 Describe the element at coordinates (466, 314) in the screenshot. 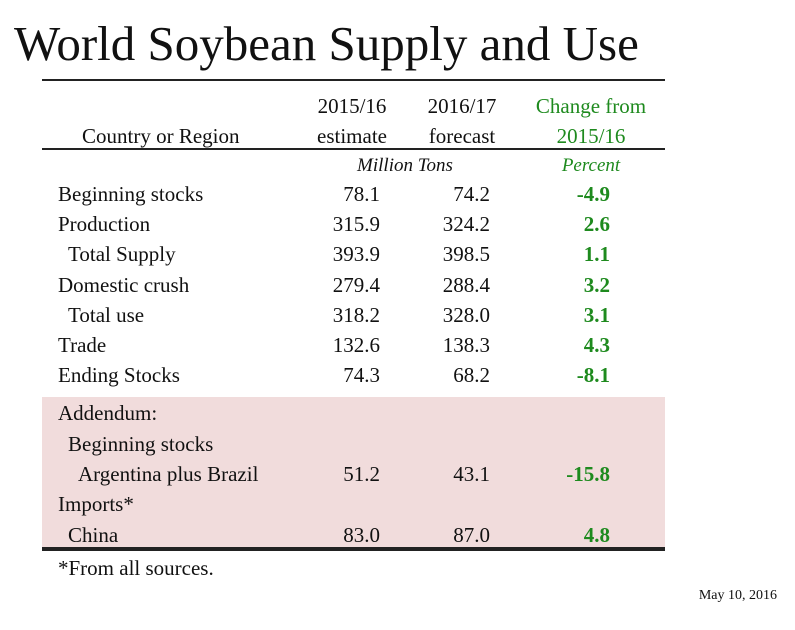

I see `value-2016-17: 328.0` at that location.